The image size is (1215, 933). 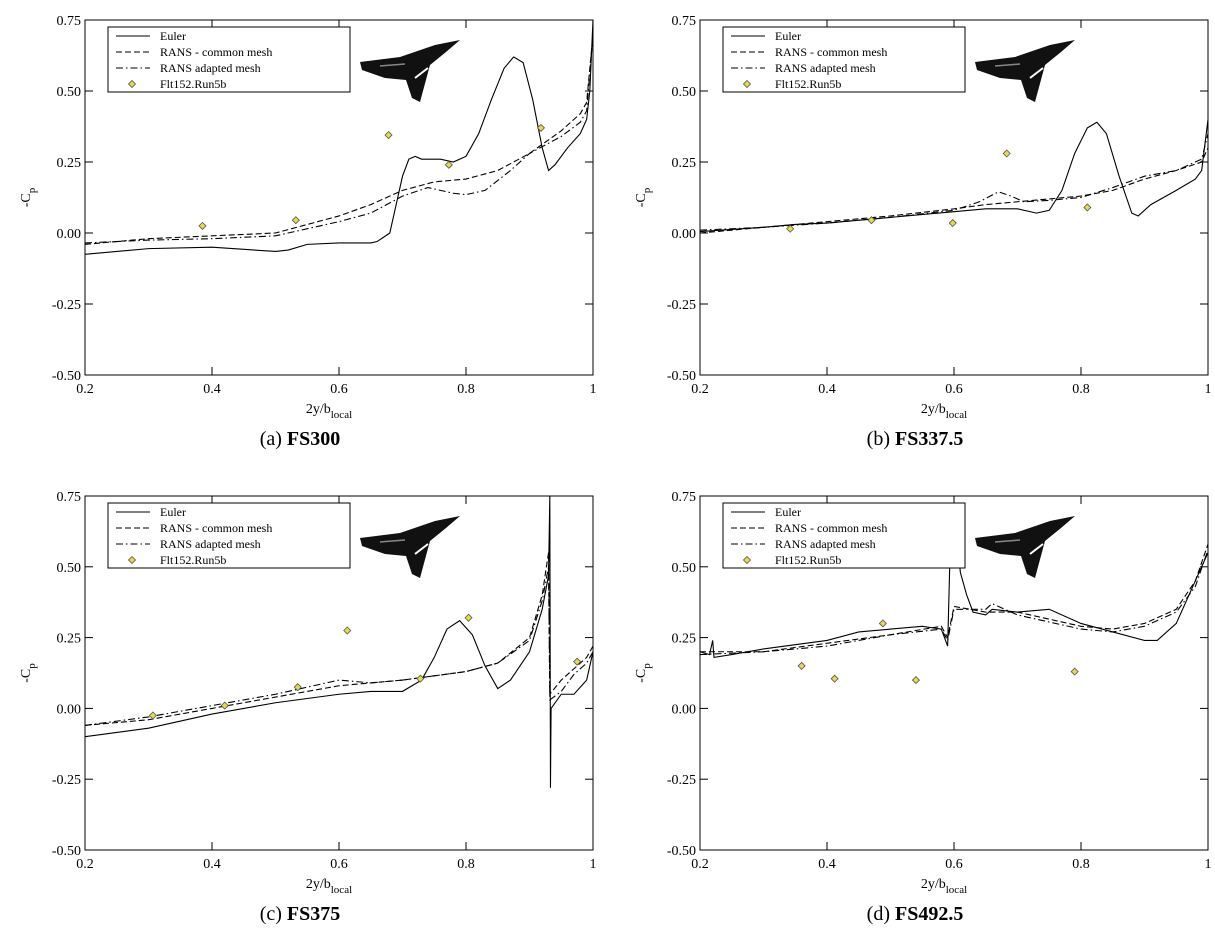 I want to click on caption: (a) FS300, so click(x=300, y=439).